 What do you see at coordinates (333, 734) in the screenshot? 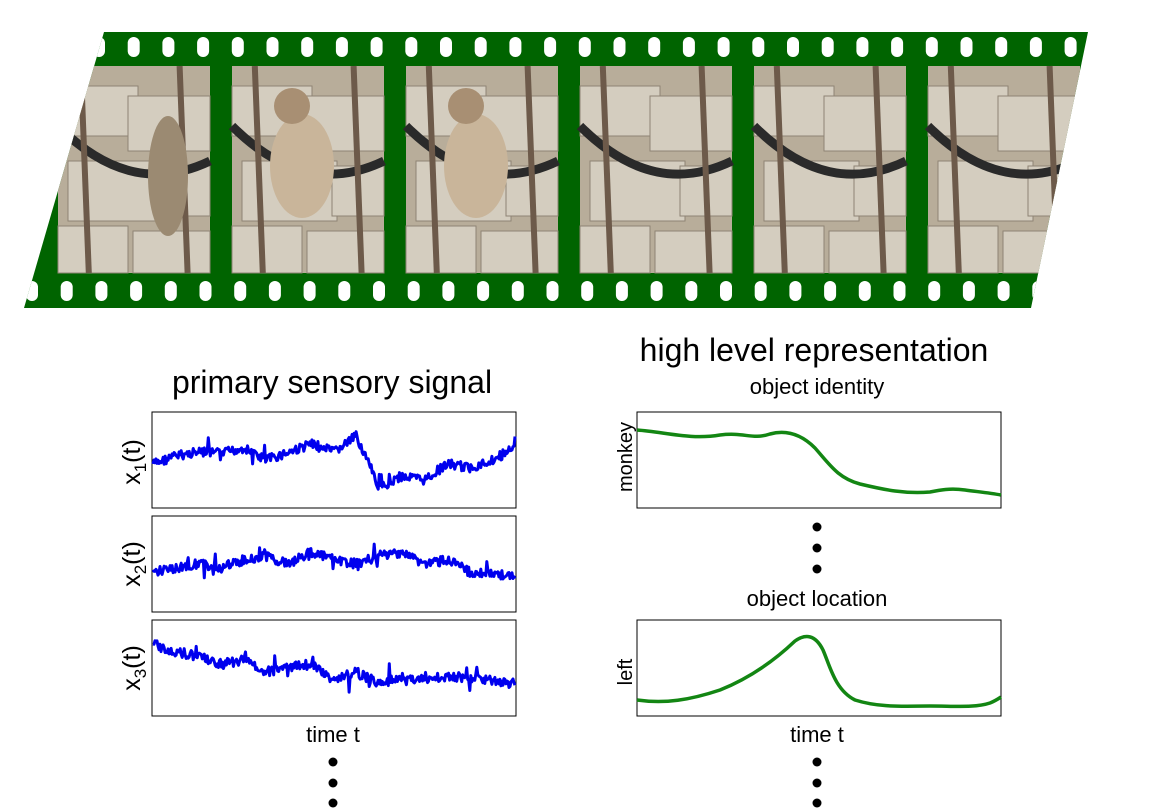
I see `left-time-axis-label: time t` at bounding box center [333, 734].